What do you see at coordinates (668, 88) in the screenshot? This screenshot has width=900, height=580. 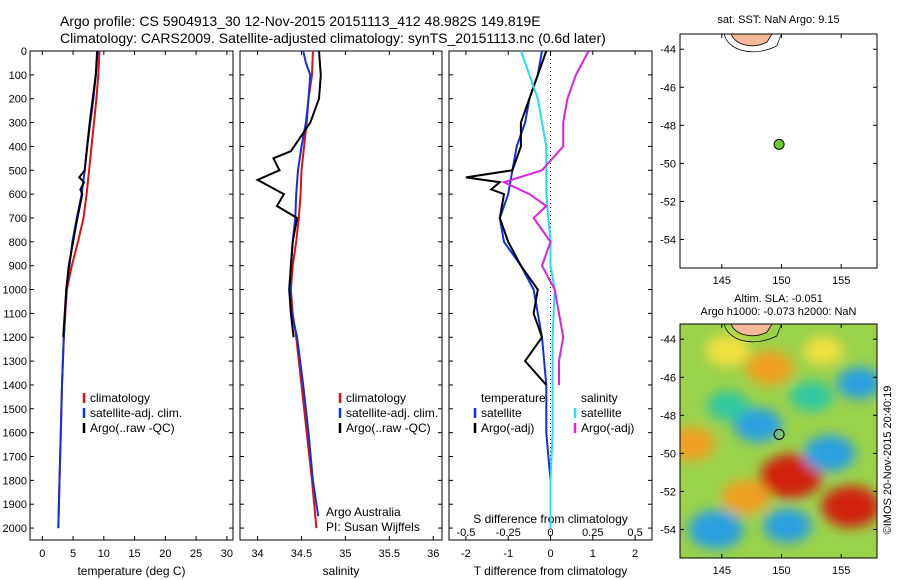 I see `sst_map-ytick-label: -46` at bounding box center [668, 88].